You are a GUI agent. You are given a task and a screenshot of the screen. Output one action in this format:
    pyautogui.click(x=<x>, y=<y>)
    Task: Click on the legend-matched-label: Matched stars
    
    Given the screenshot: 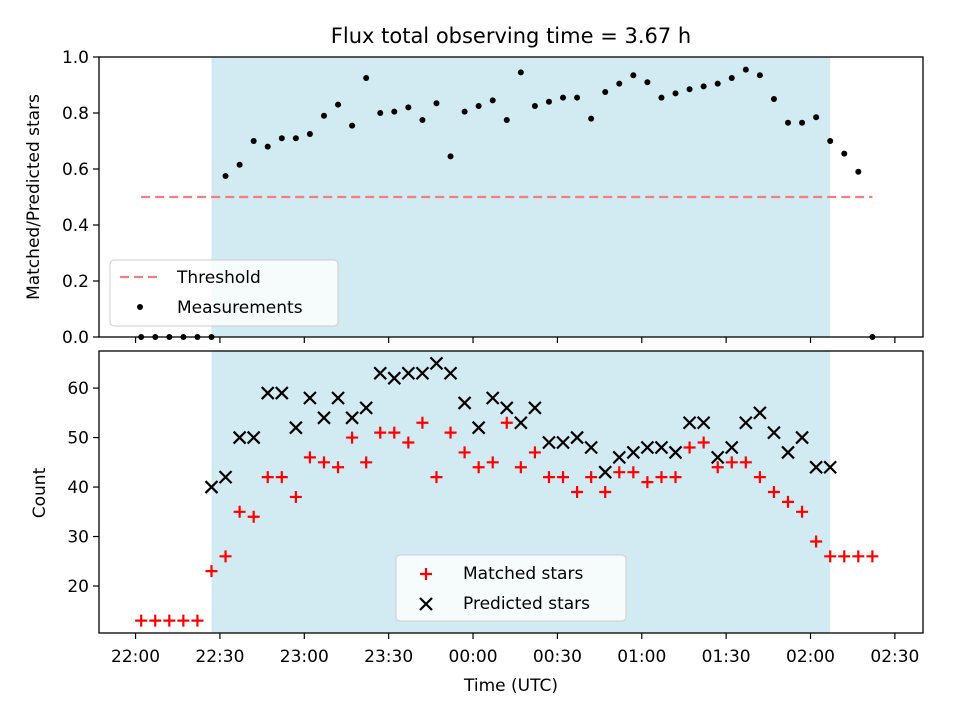 What is the action you would take?
    pyautogui.click(x=523, y=574)
    